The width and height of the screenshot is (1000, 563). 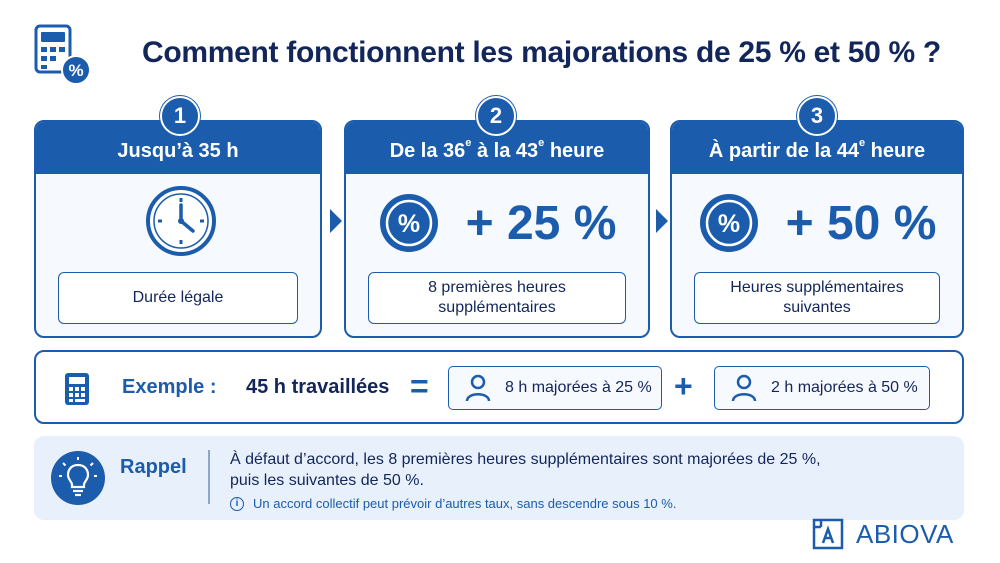 I want to click on reminder-label: Rappel, so click(x=153, y=467).